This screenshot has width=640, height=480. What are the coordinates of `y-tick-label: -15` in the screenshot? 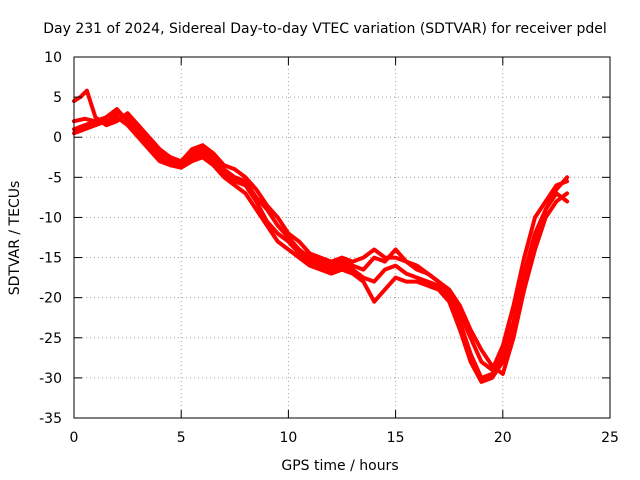 It's located at (50, 259).